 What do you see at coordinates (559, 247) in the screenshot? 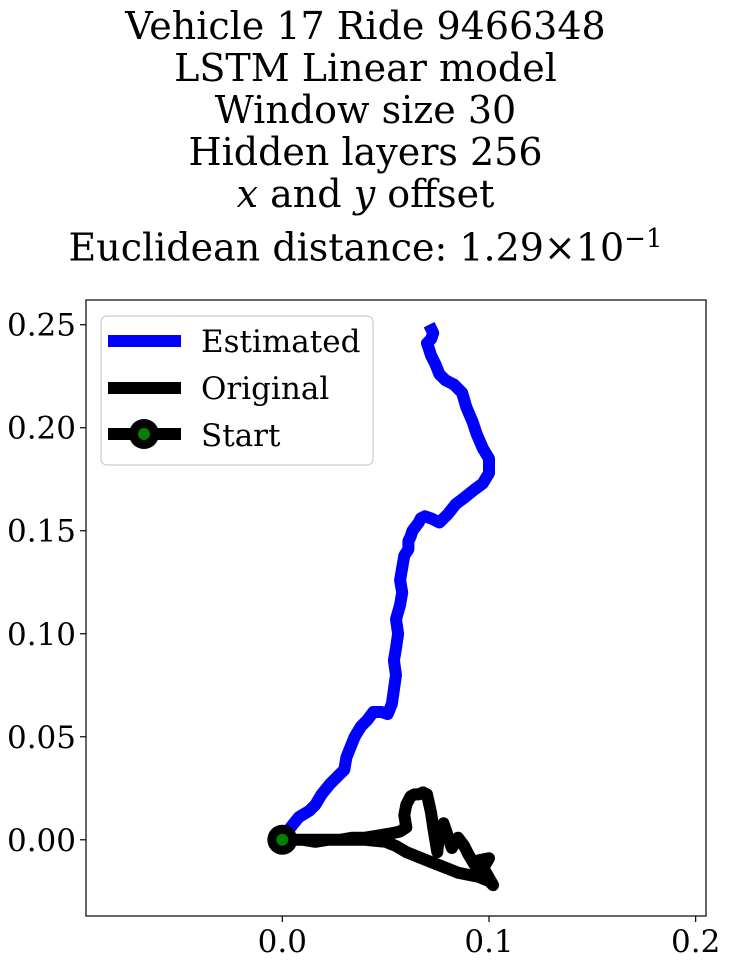
I see `title-times-symbol: ×` at bounding box center [559, 247].